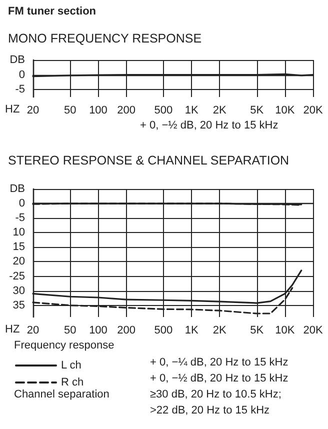  I want to click on legend-label: R ch, so click(72, 382).